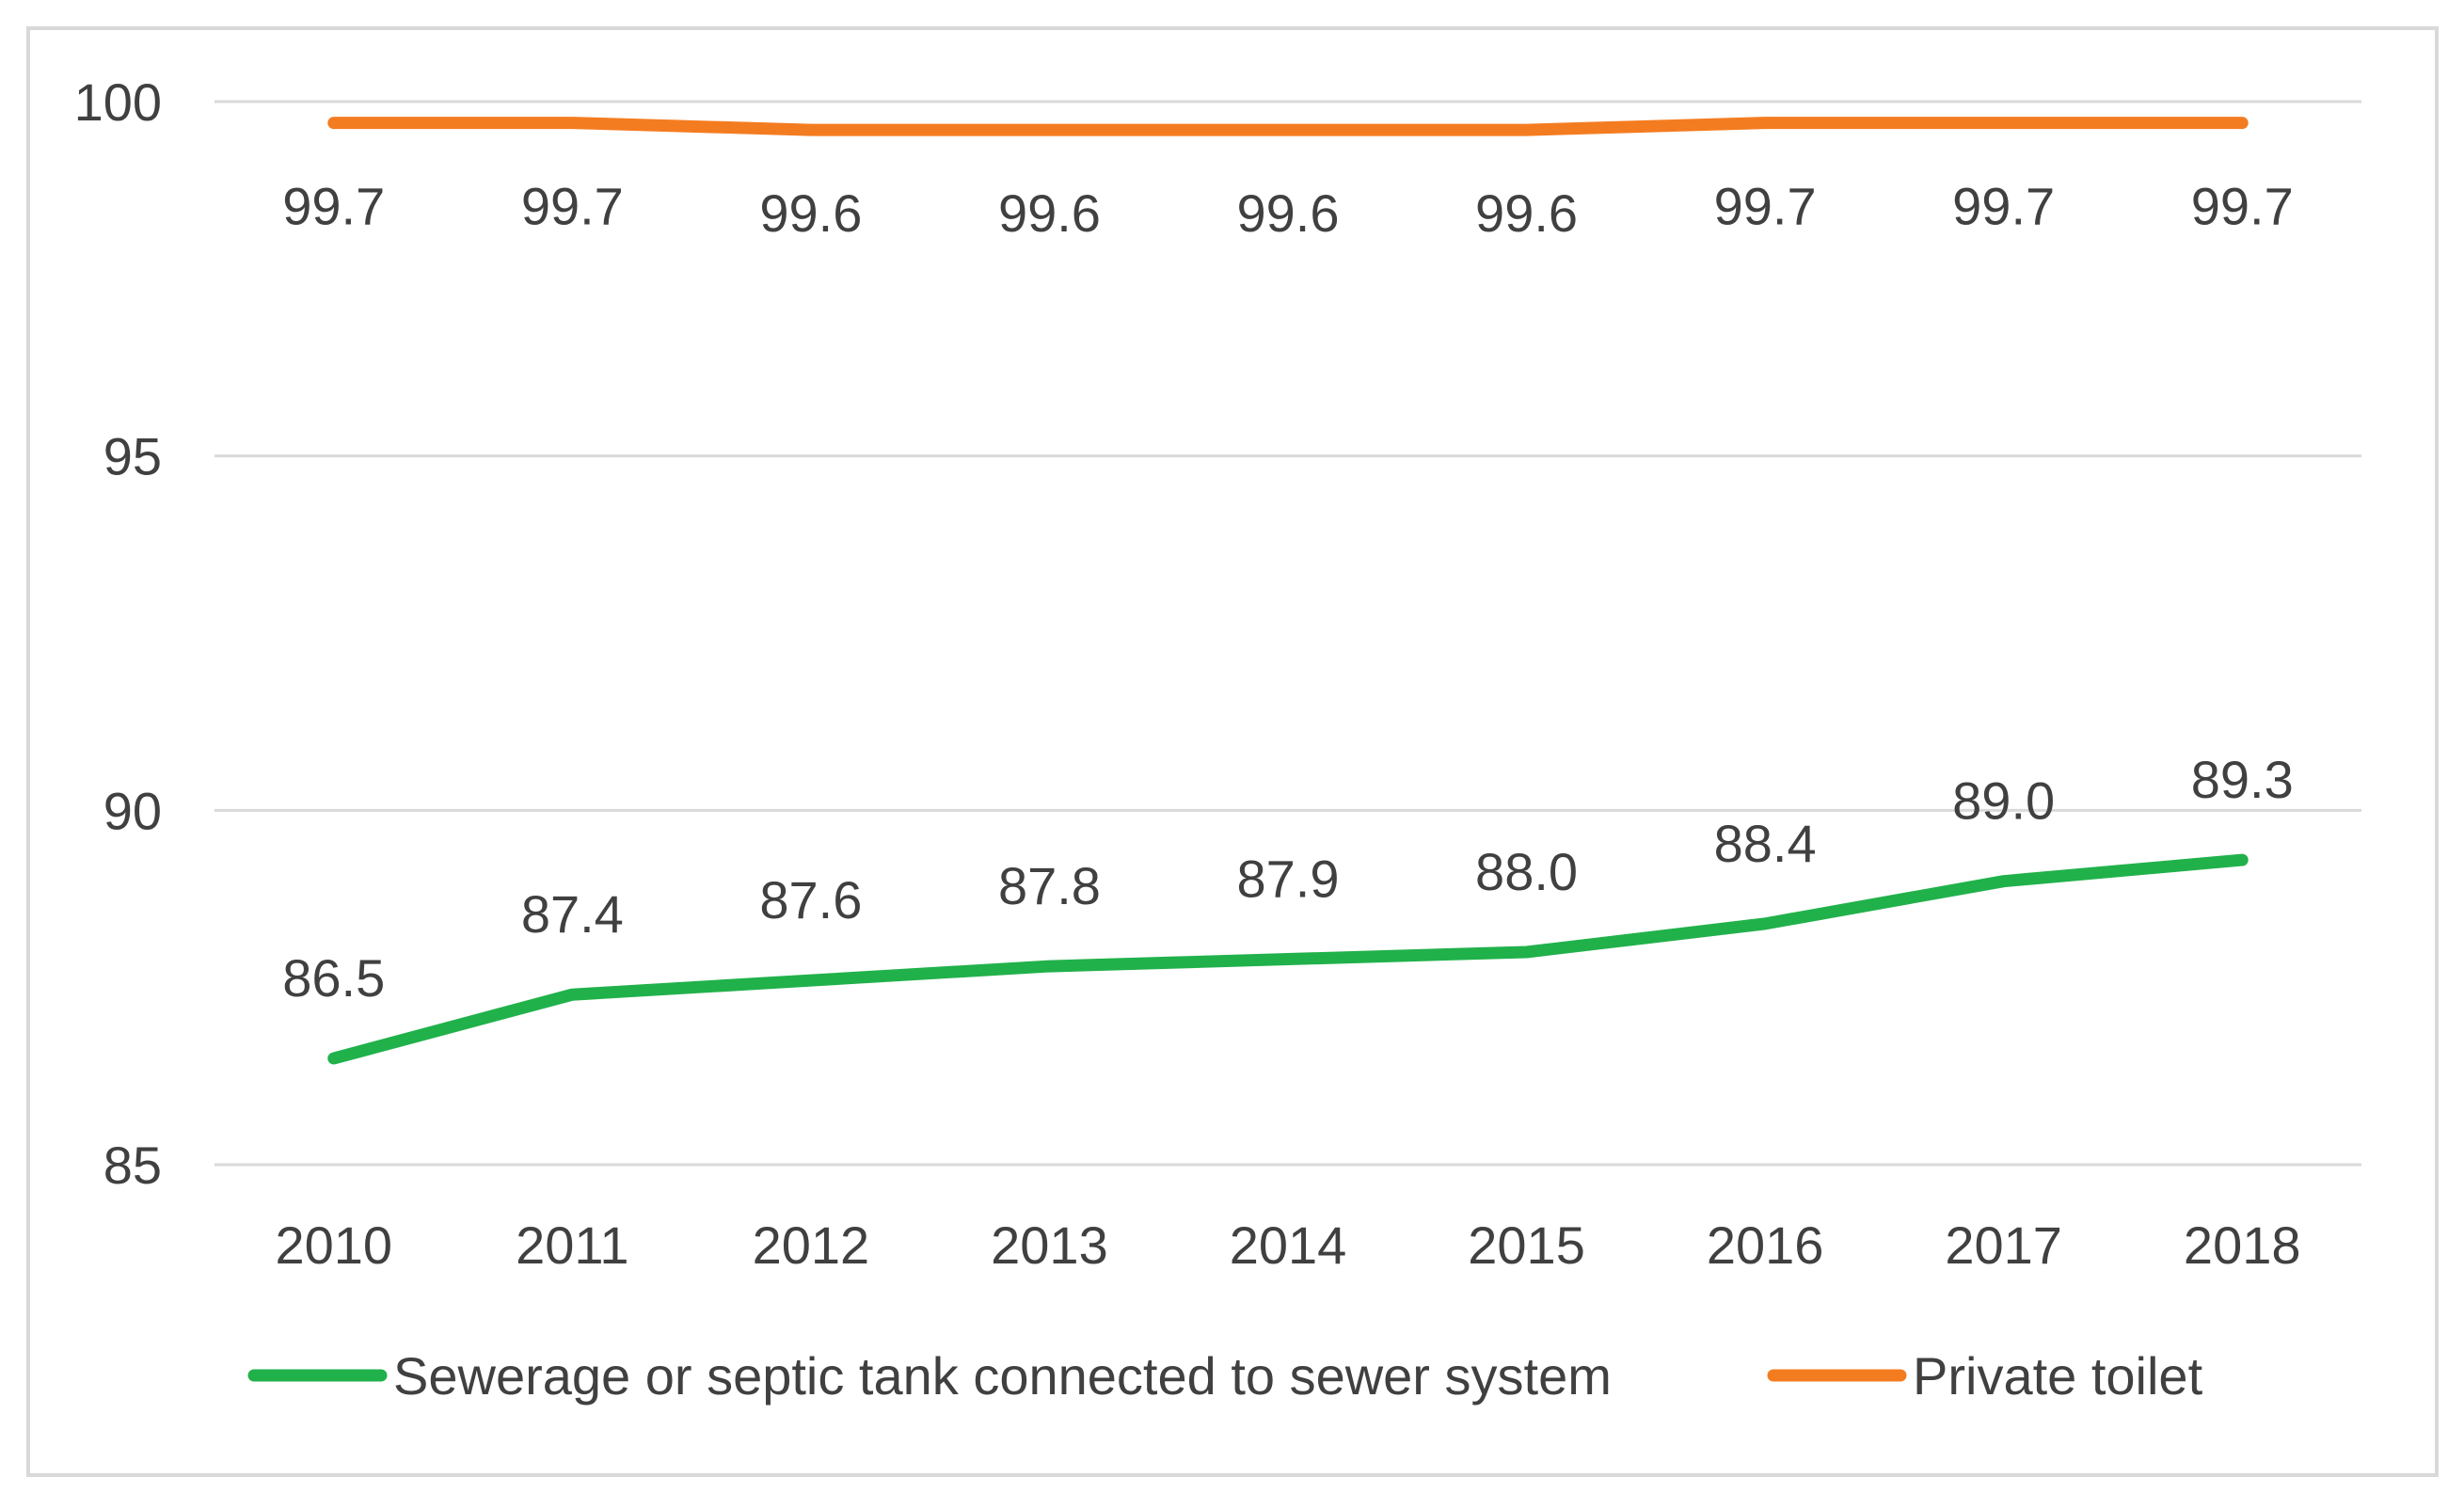 The height and width of the screenshot is (1509, 2464). Describe the element at coordinates (333, 1245) in the screenshot. I see `x-tick-label: 2010` at that location.